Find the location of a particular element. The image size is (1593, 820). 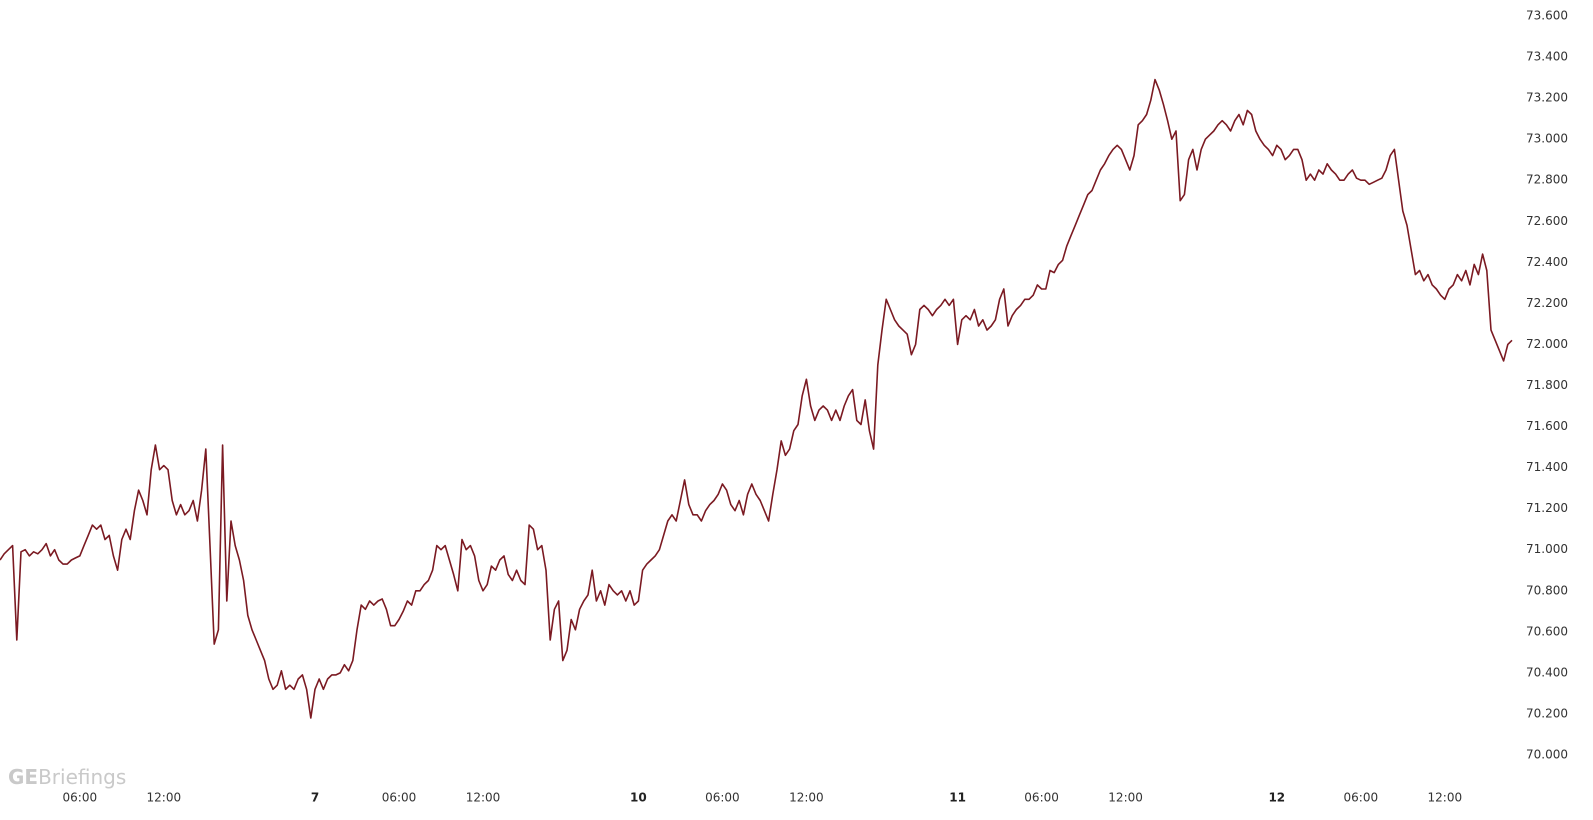

y-tick-label: 71.200 is located at coordinates (1547, 508).